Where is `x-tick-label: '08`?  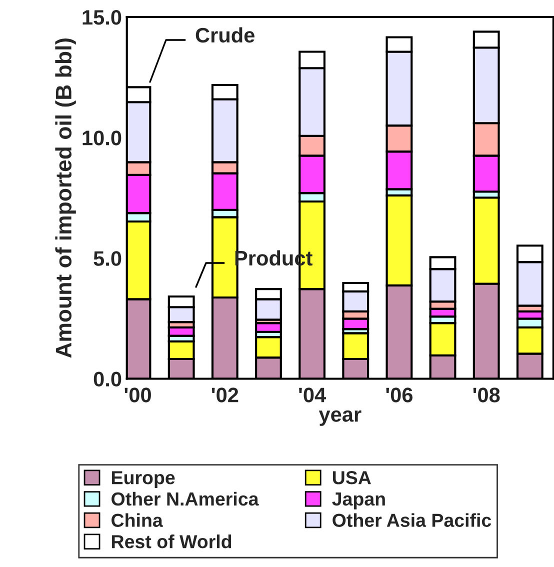 x-tick-label: '08 is located at coordinates (486, 395).